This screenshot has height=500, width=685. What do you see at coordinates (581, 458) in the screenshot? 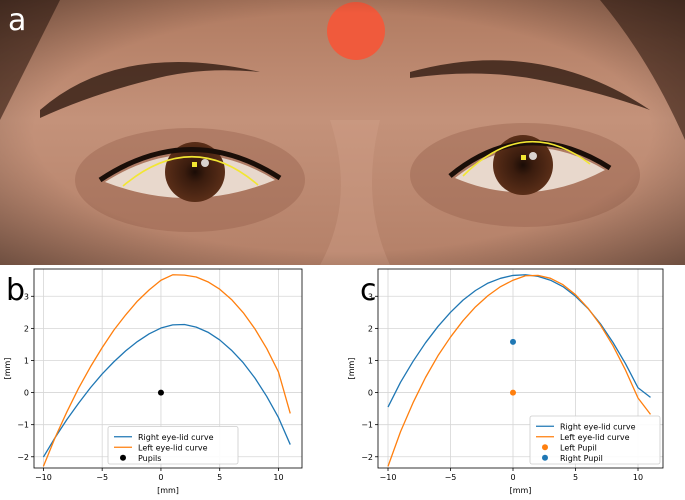
I see `legend-entry: Right Pupil` at bounding box center [581, 458].